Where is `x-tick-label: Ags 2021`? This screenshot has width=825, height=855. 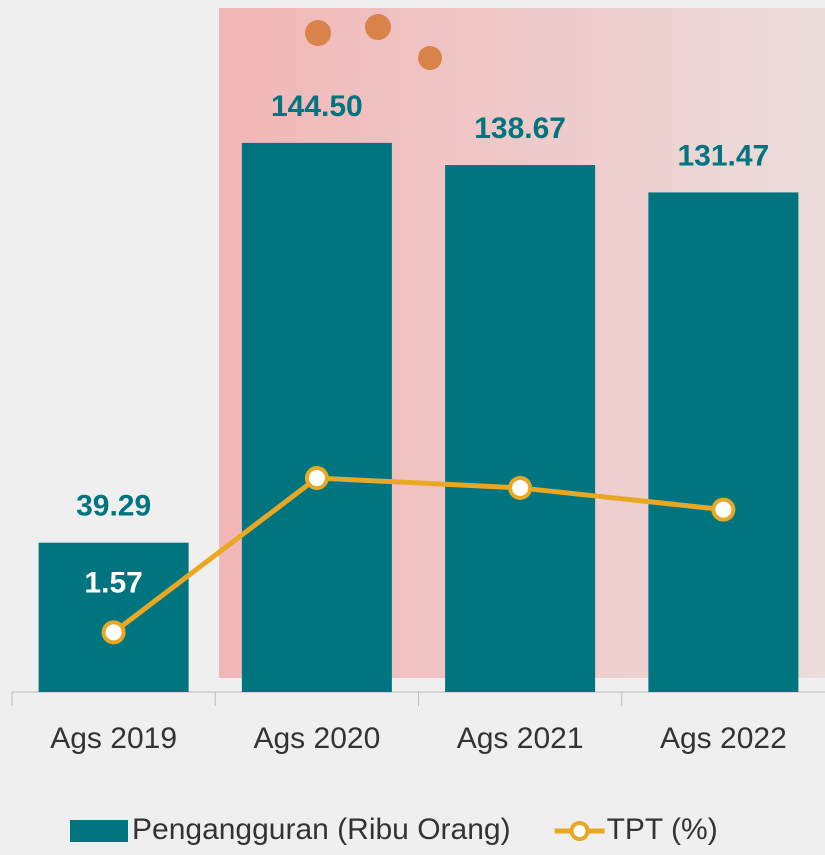
x-tick-label: Ags 2021 is located at coordinates (520, 738).